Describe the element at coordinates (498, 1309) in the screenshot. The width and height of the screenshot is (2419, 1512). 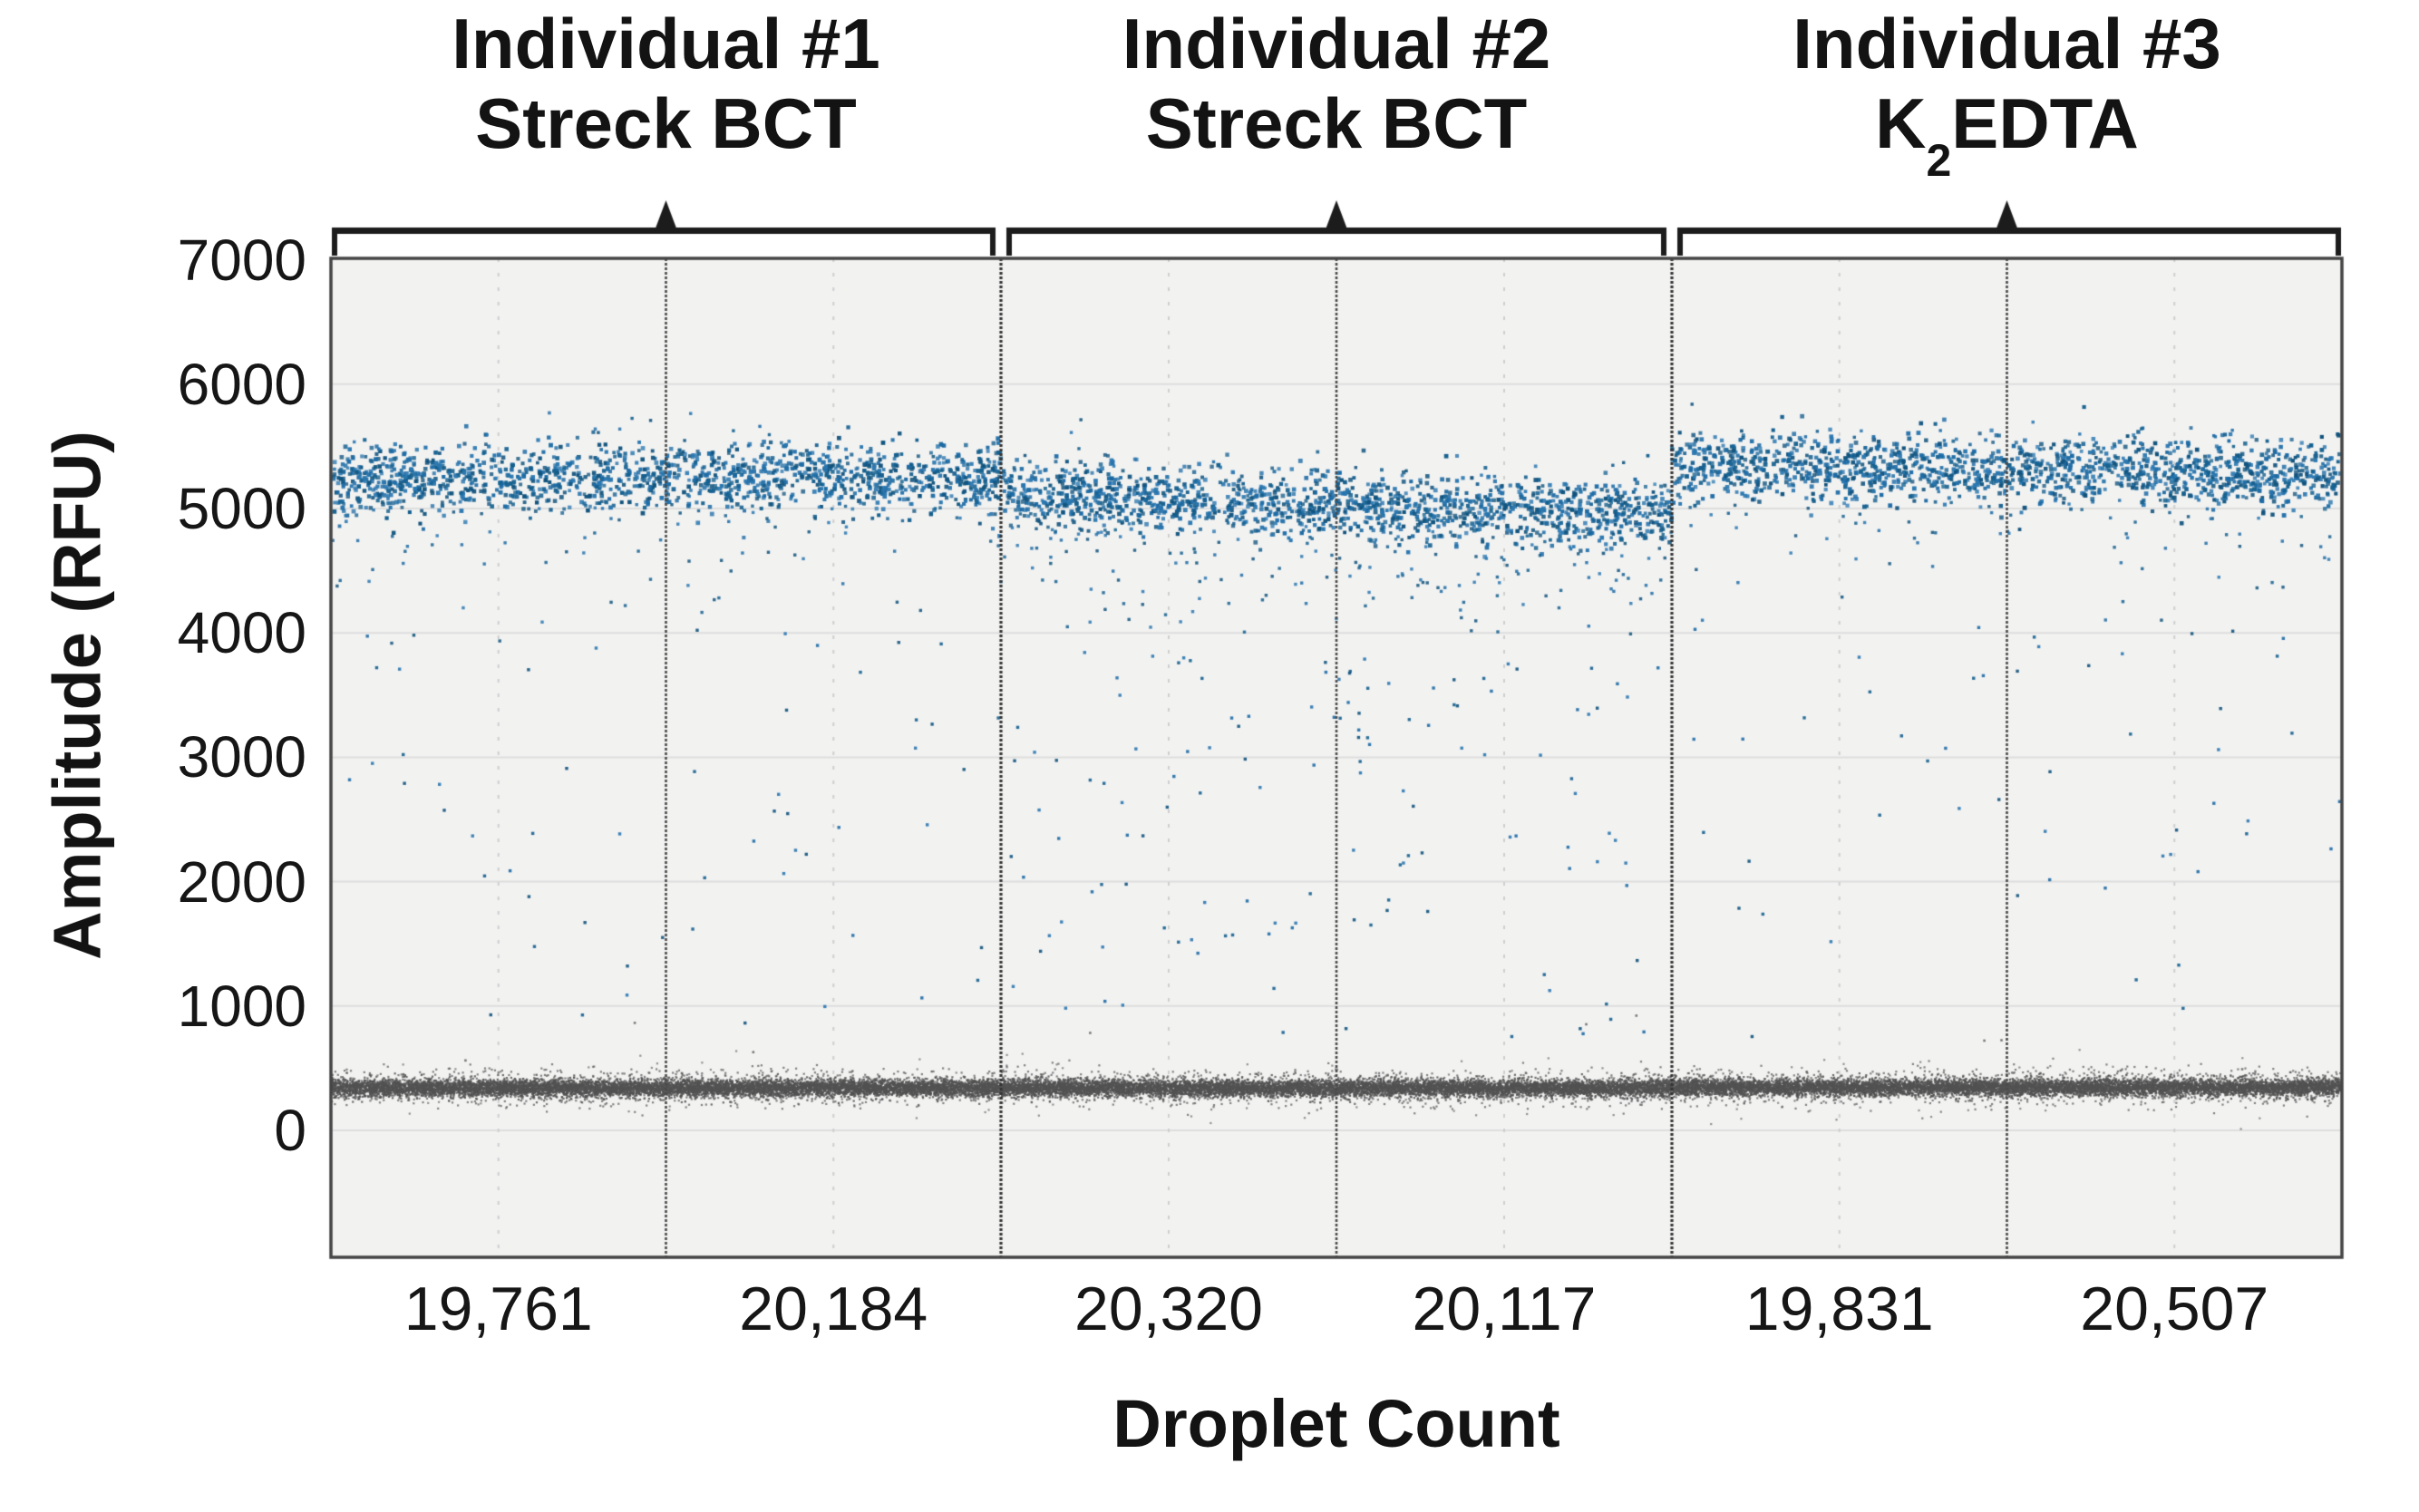
I see `x-tick-droplet-count: 19,761` at that location.